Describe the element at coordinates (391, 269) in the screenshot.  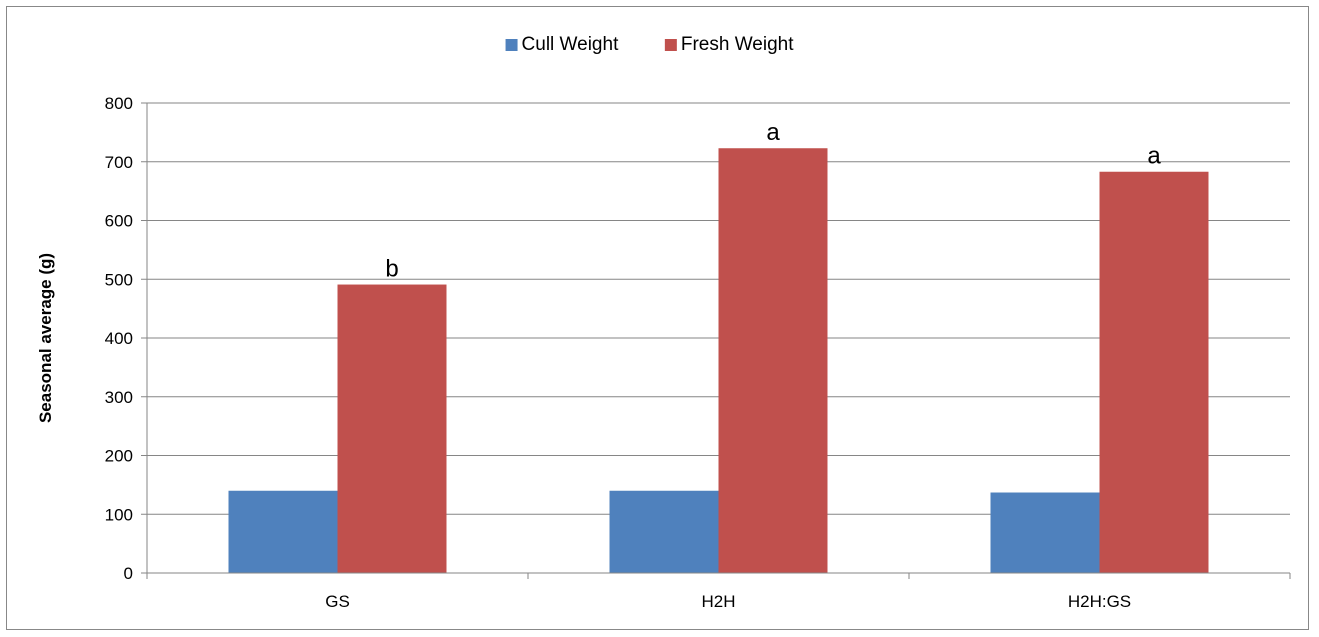
I see `significance-label: b` at that location.